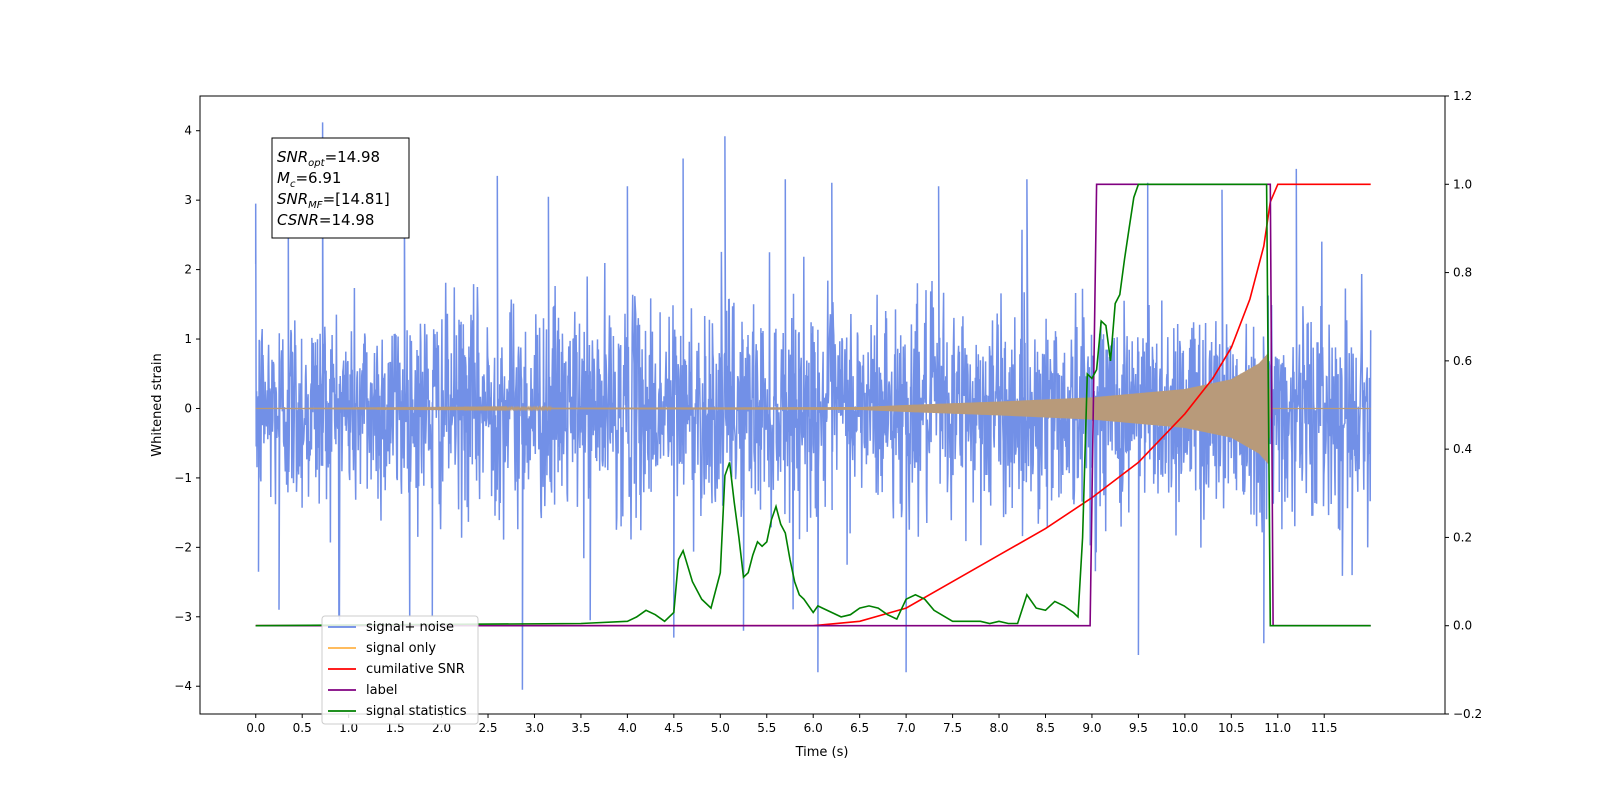  I want to click on y-right-tick-label: 1.0, so click(1462, 184).